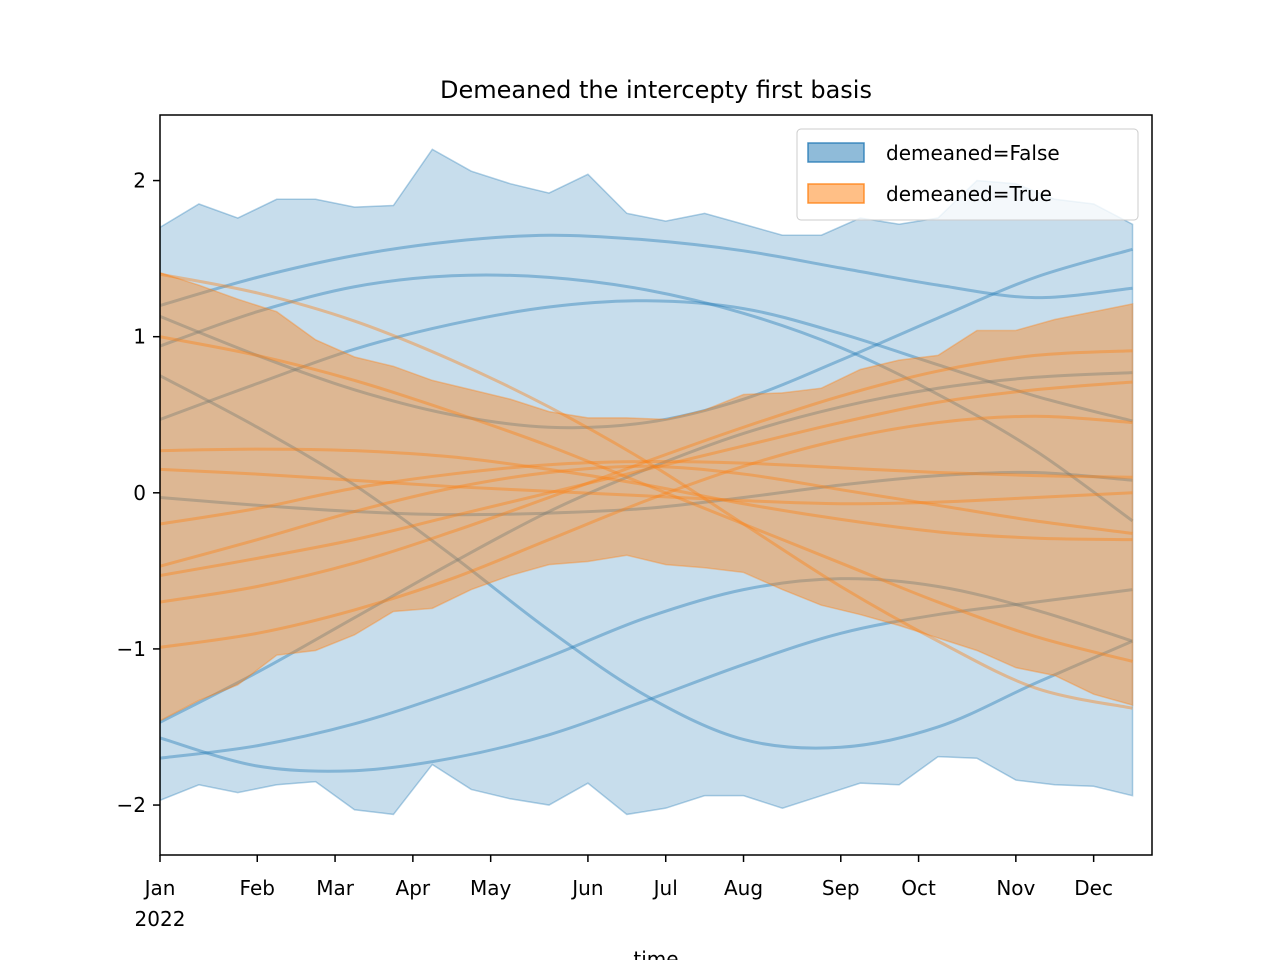 The image size is (1280, 960). What do you see at coordinates (131, 805) in the screenshot?
I see `y-tick-label: −2` at bounding box center [131, 805].